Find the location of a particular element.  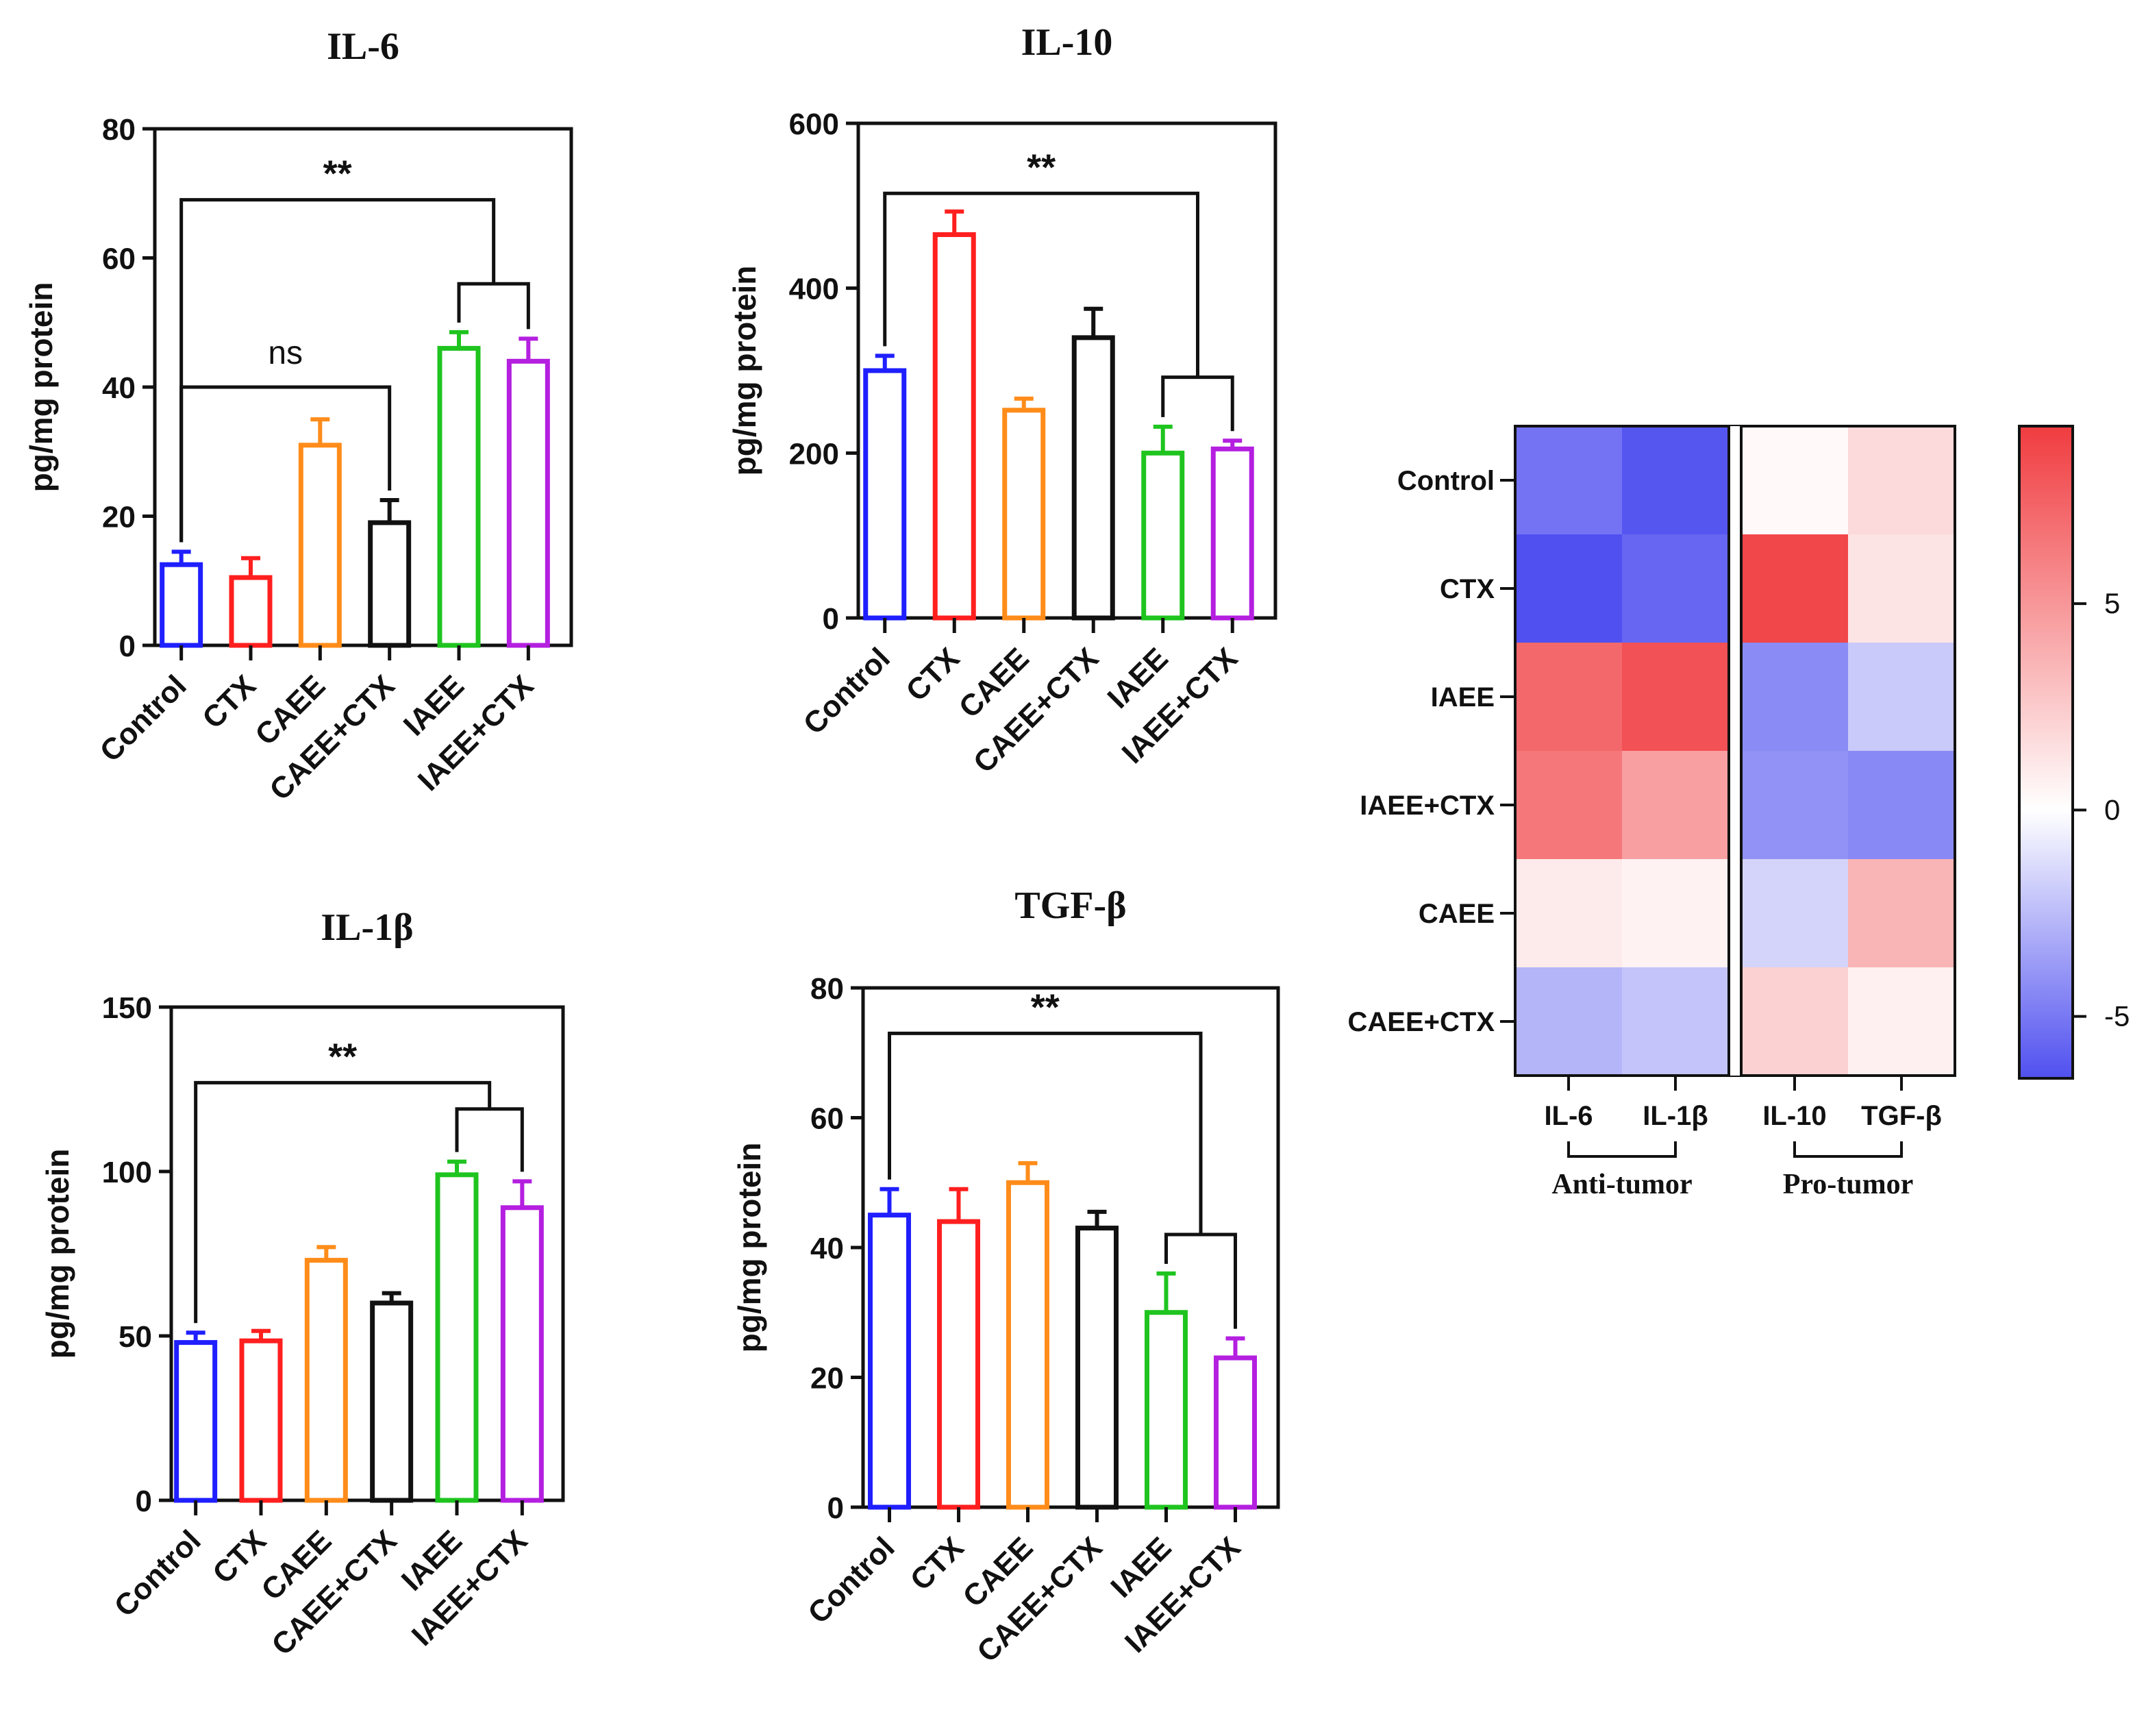

heatmap-cell-iaee-plus-ctx-tgf-b is located at coordinates (1902, 806).